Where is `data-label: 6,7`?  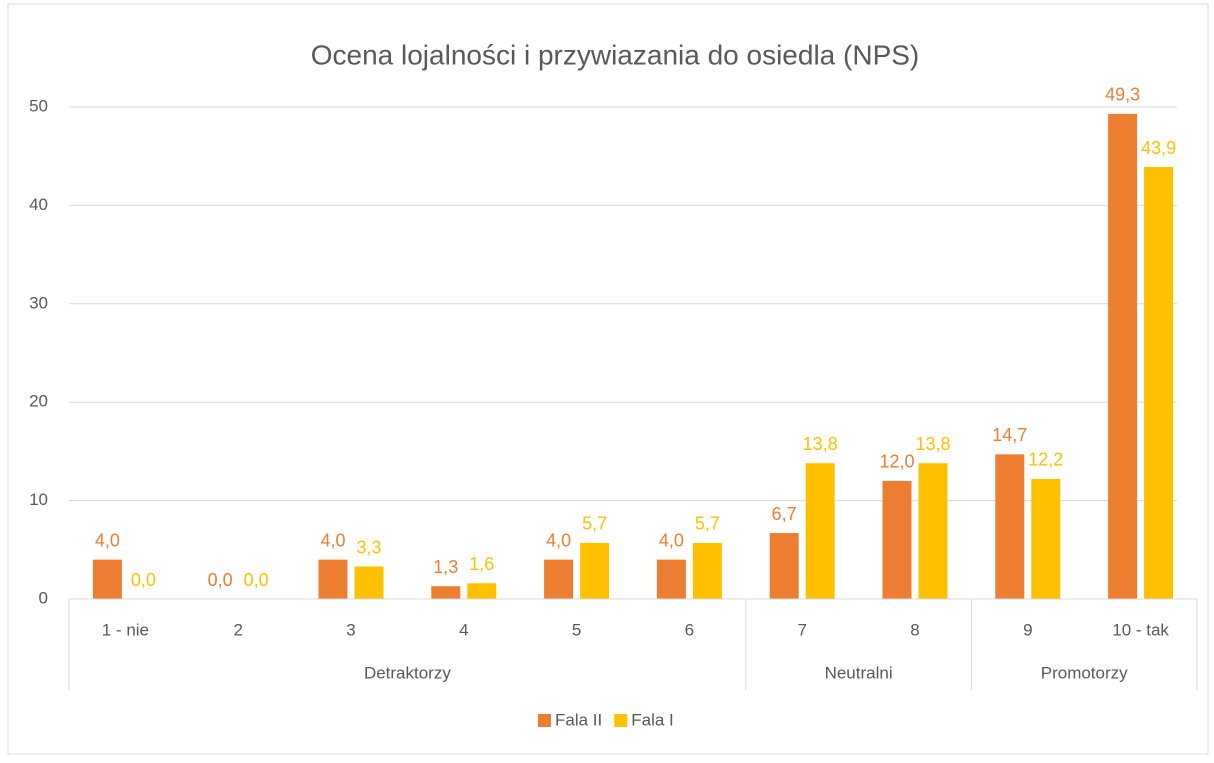 data-label: 6,7 is located at coordinates (784, 514).